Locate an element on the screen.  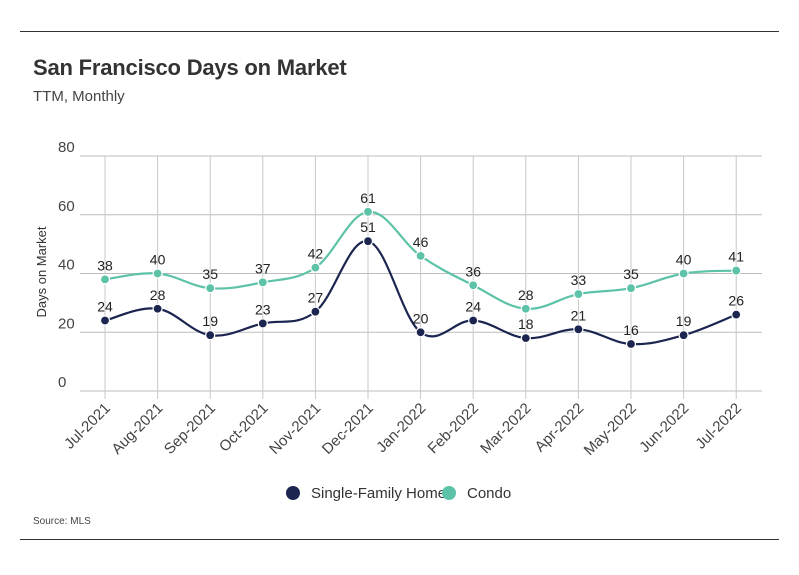
x-tick-label: Feb-2022 is located at coordinates (453, 428).